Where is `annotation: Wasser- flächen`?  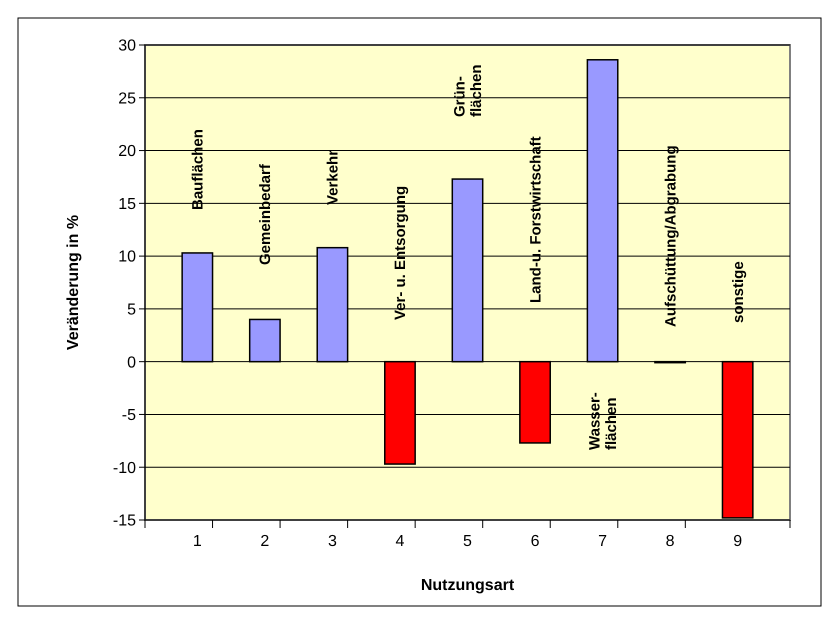 annotation: Wasser- flächen is located at coordinates (603, 421).